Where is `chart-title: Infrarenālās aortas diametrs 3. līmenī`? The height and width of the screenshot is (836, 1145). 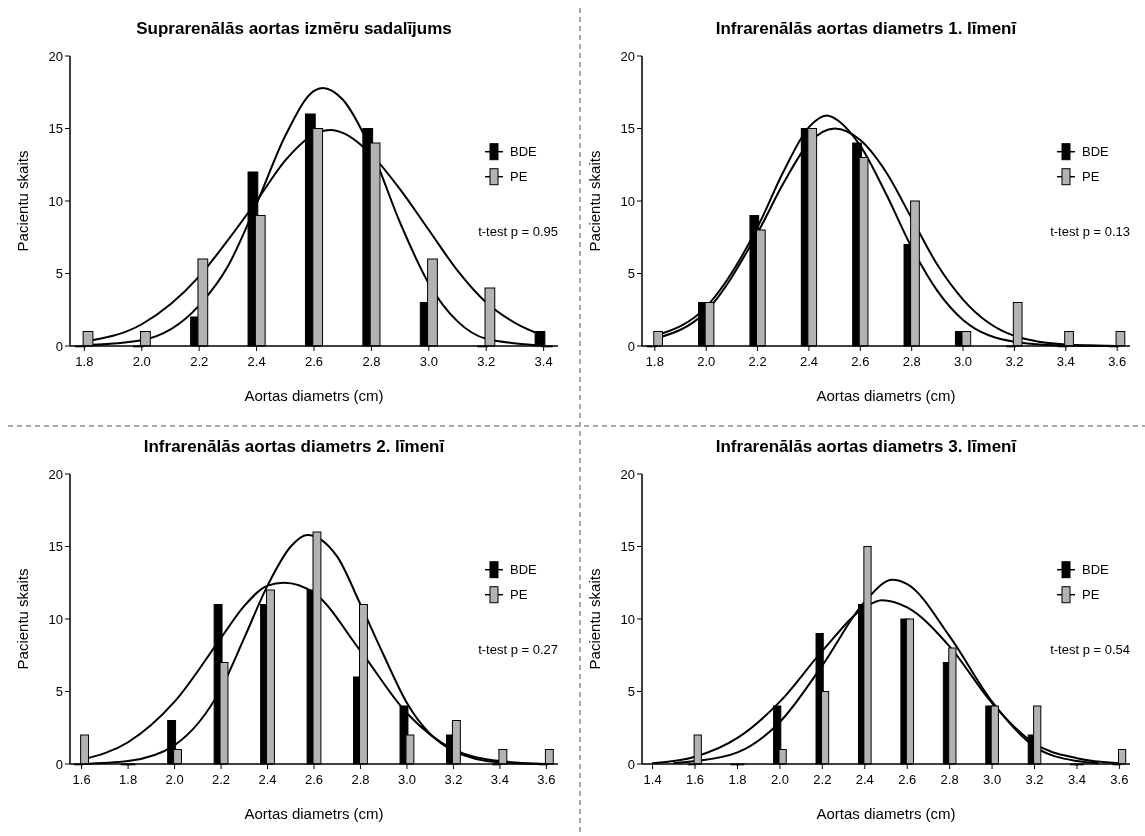 chart-title: Infrarenālās aortas diametrs 3. līmenī is located at coordinates (866, 446).